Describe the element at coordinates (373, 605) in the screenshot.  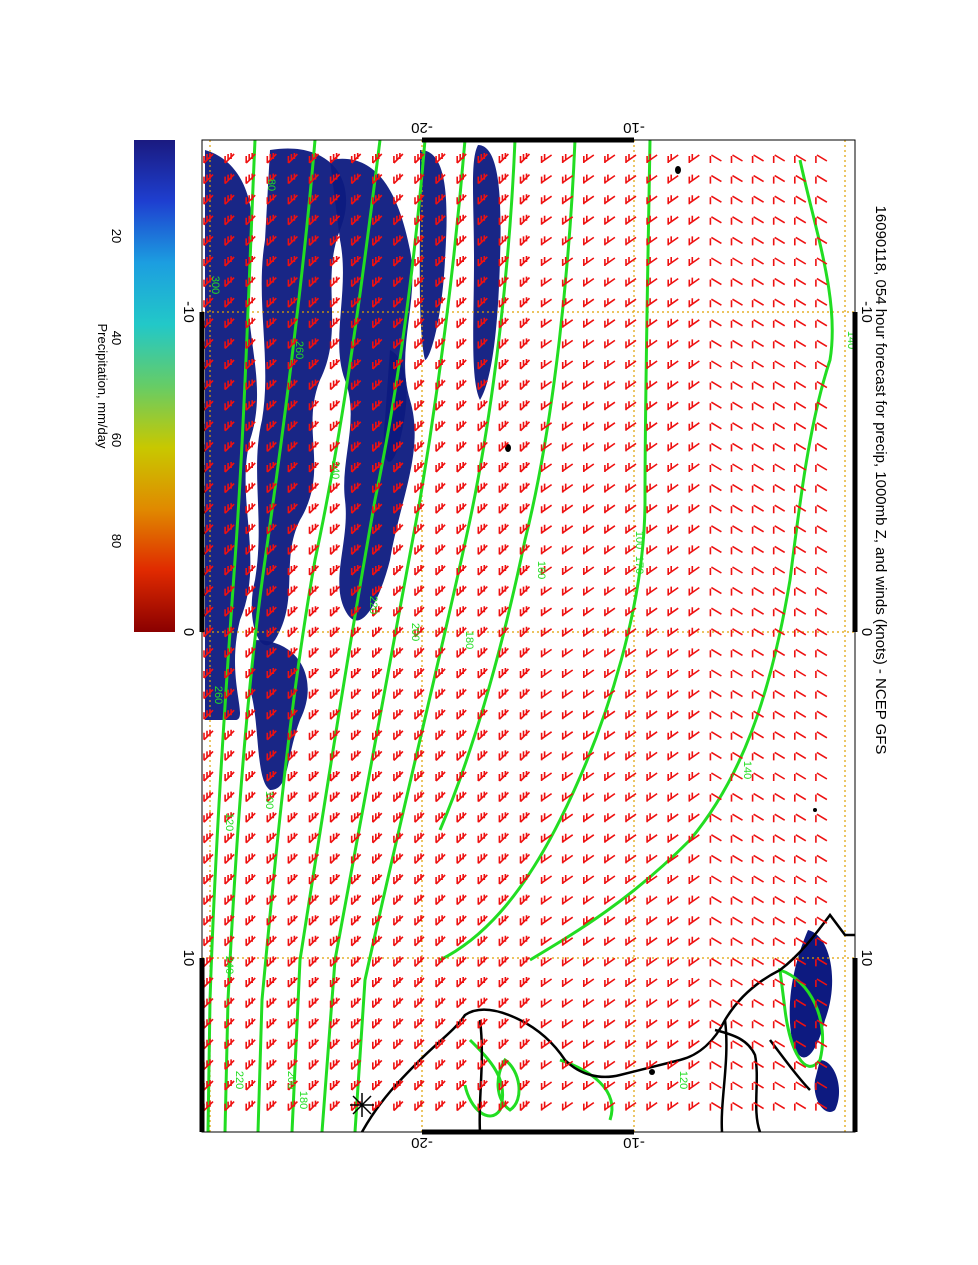
I see `contour-label: 220` at that location.